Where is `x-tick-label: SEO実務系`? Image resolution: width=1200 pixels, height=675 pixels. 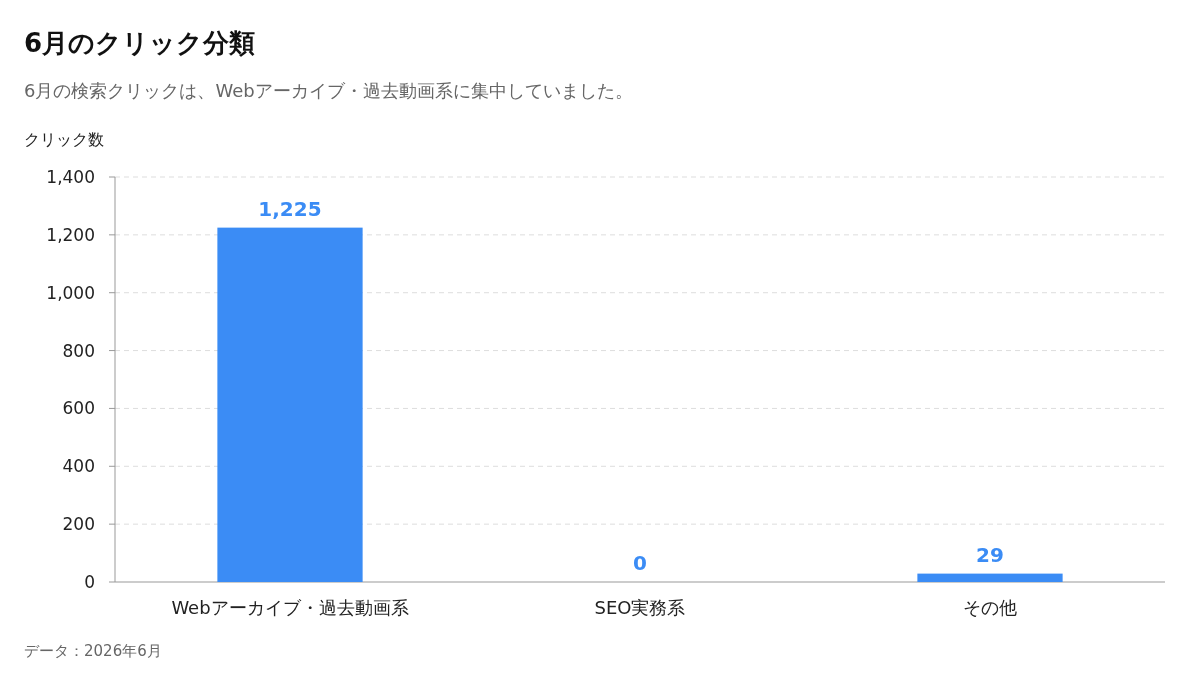
x-tick-label: SEO実務系 is located at coordinates (640, 607).